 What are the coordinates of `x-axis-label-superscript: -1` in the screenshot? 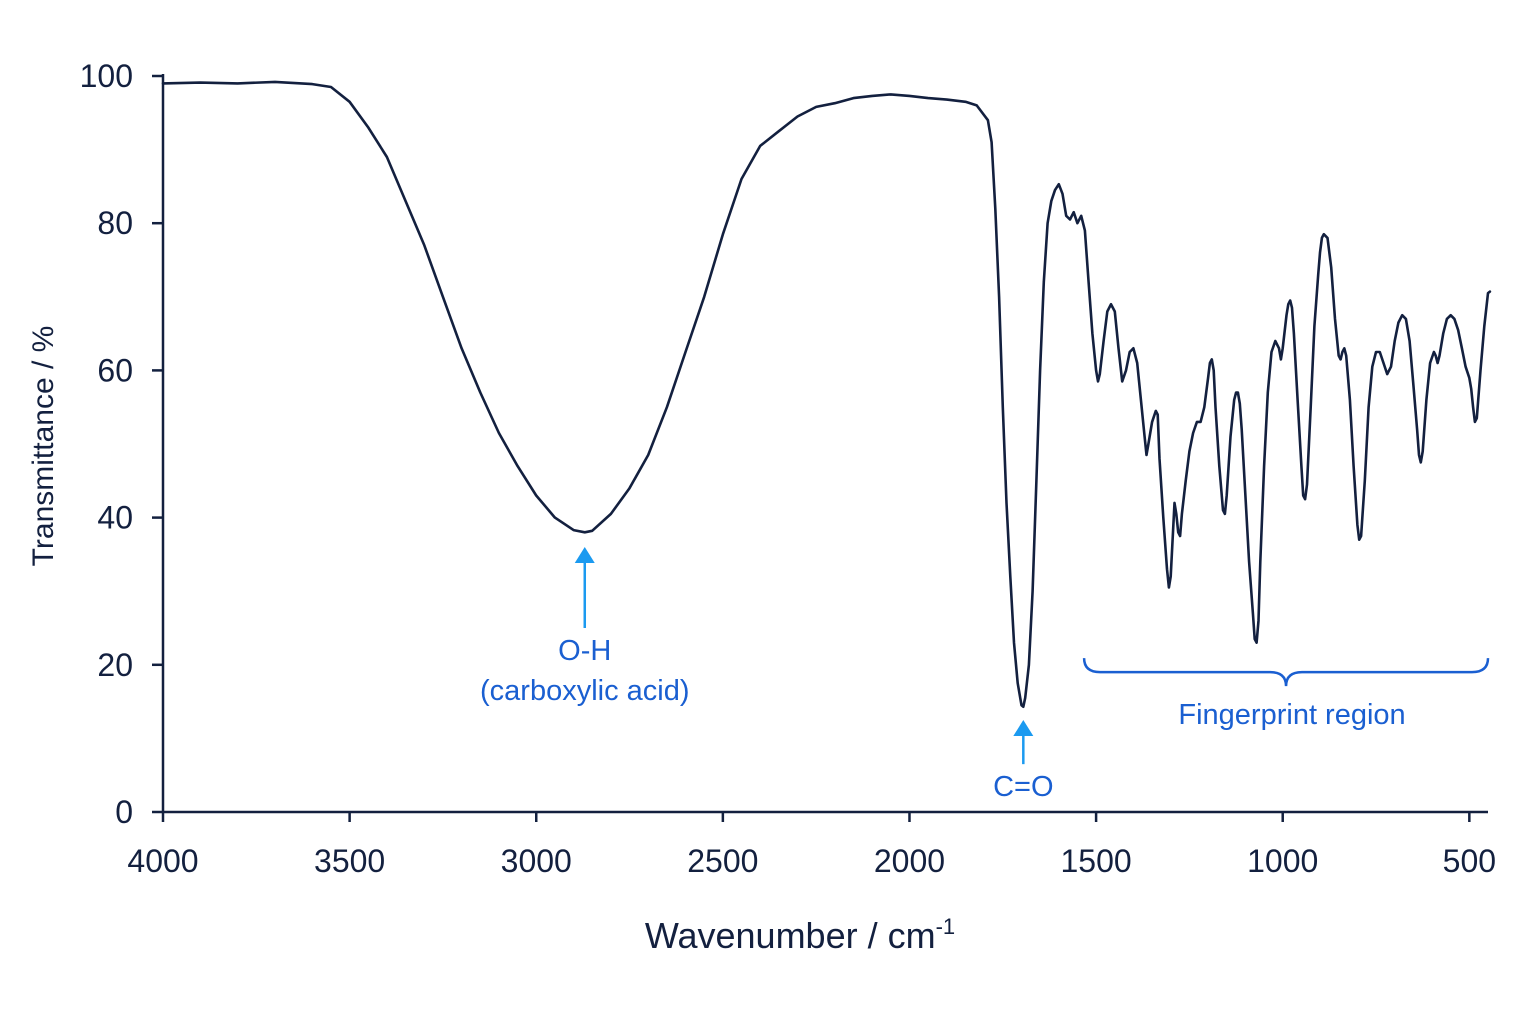 It's located at (946, 926).